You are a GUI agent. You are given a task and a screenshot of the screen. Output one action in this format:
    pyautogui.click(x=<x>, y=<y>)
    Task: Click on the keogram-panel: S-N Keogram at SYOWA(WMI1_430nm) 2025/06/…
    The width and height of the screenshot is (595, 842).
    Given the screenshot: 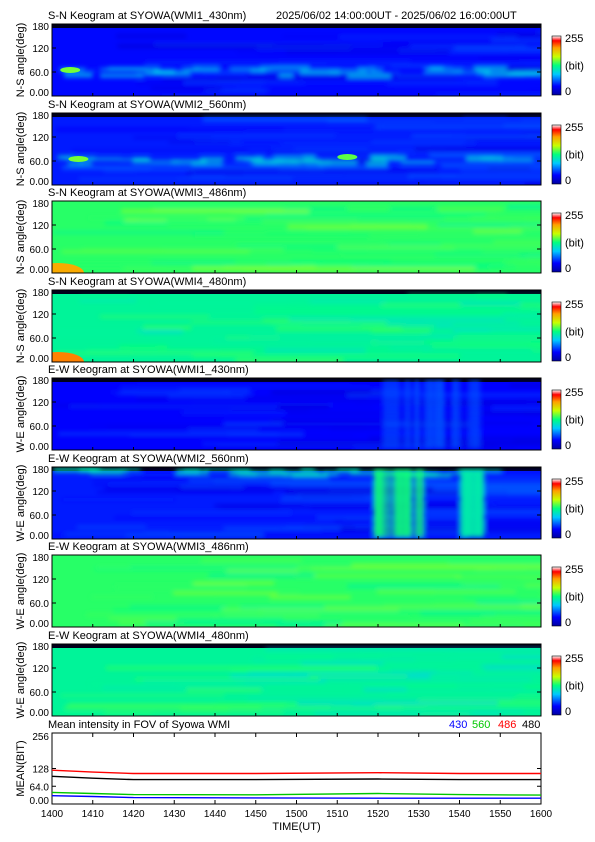 What is the action you would take?
    pyautogui.click(x=299, y=54)
    